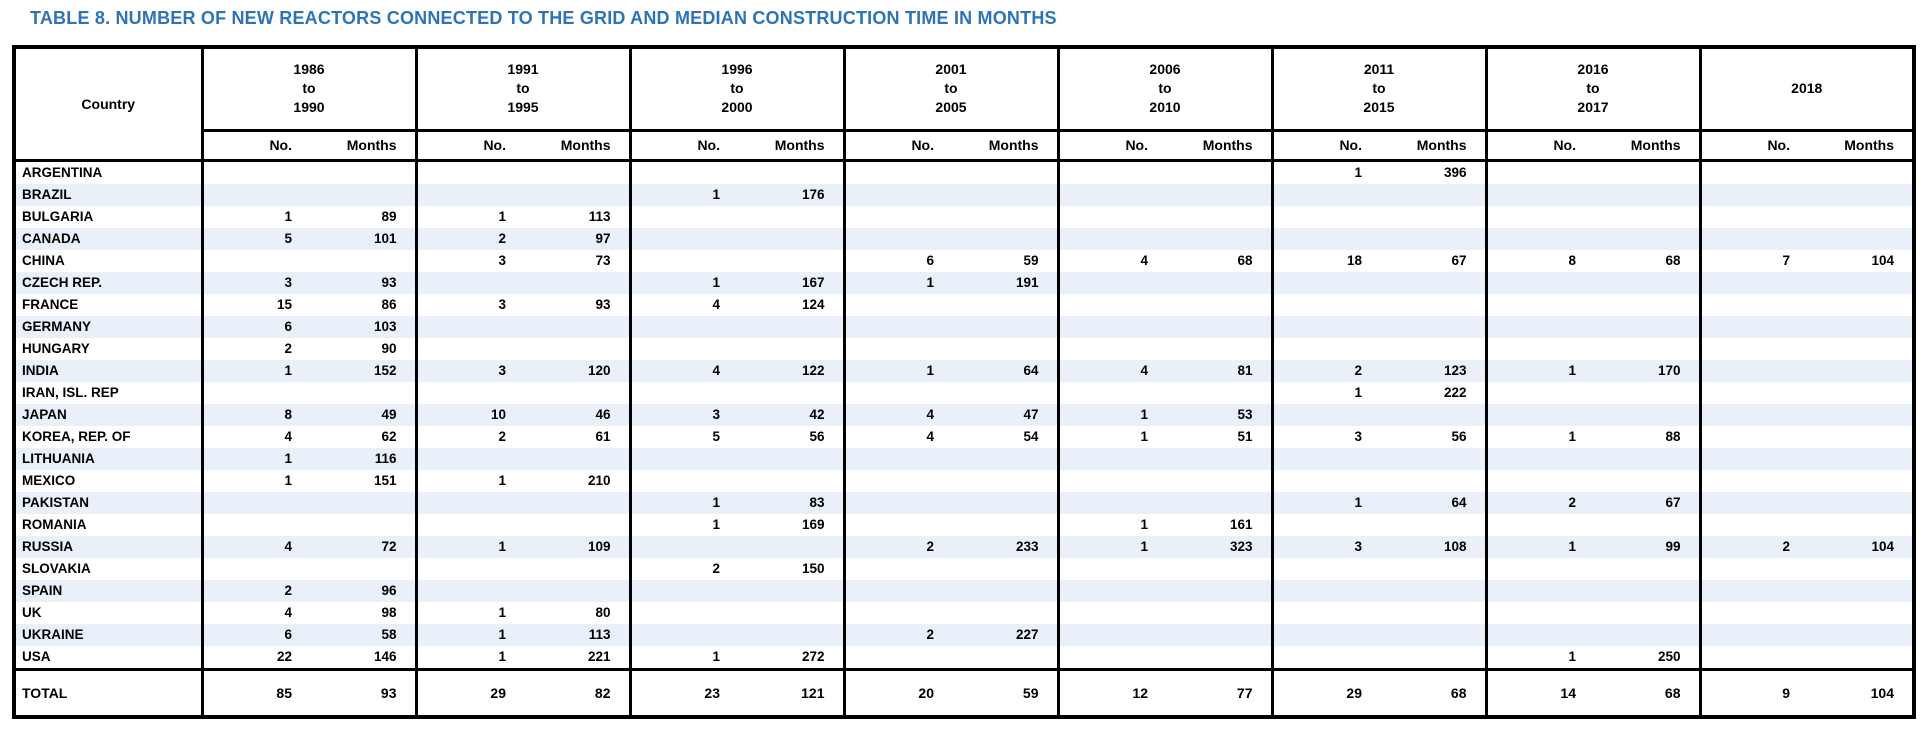 The image size is (1920, 740). I want to click on country-cell: PAKISTAN, so click(109, 502).